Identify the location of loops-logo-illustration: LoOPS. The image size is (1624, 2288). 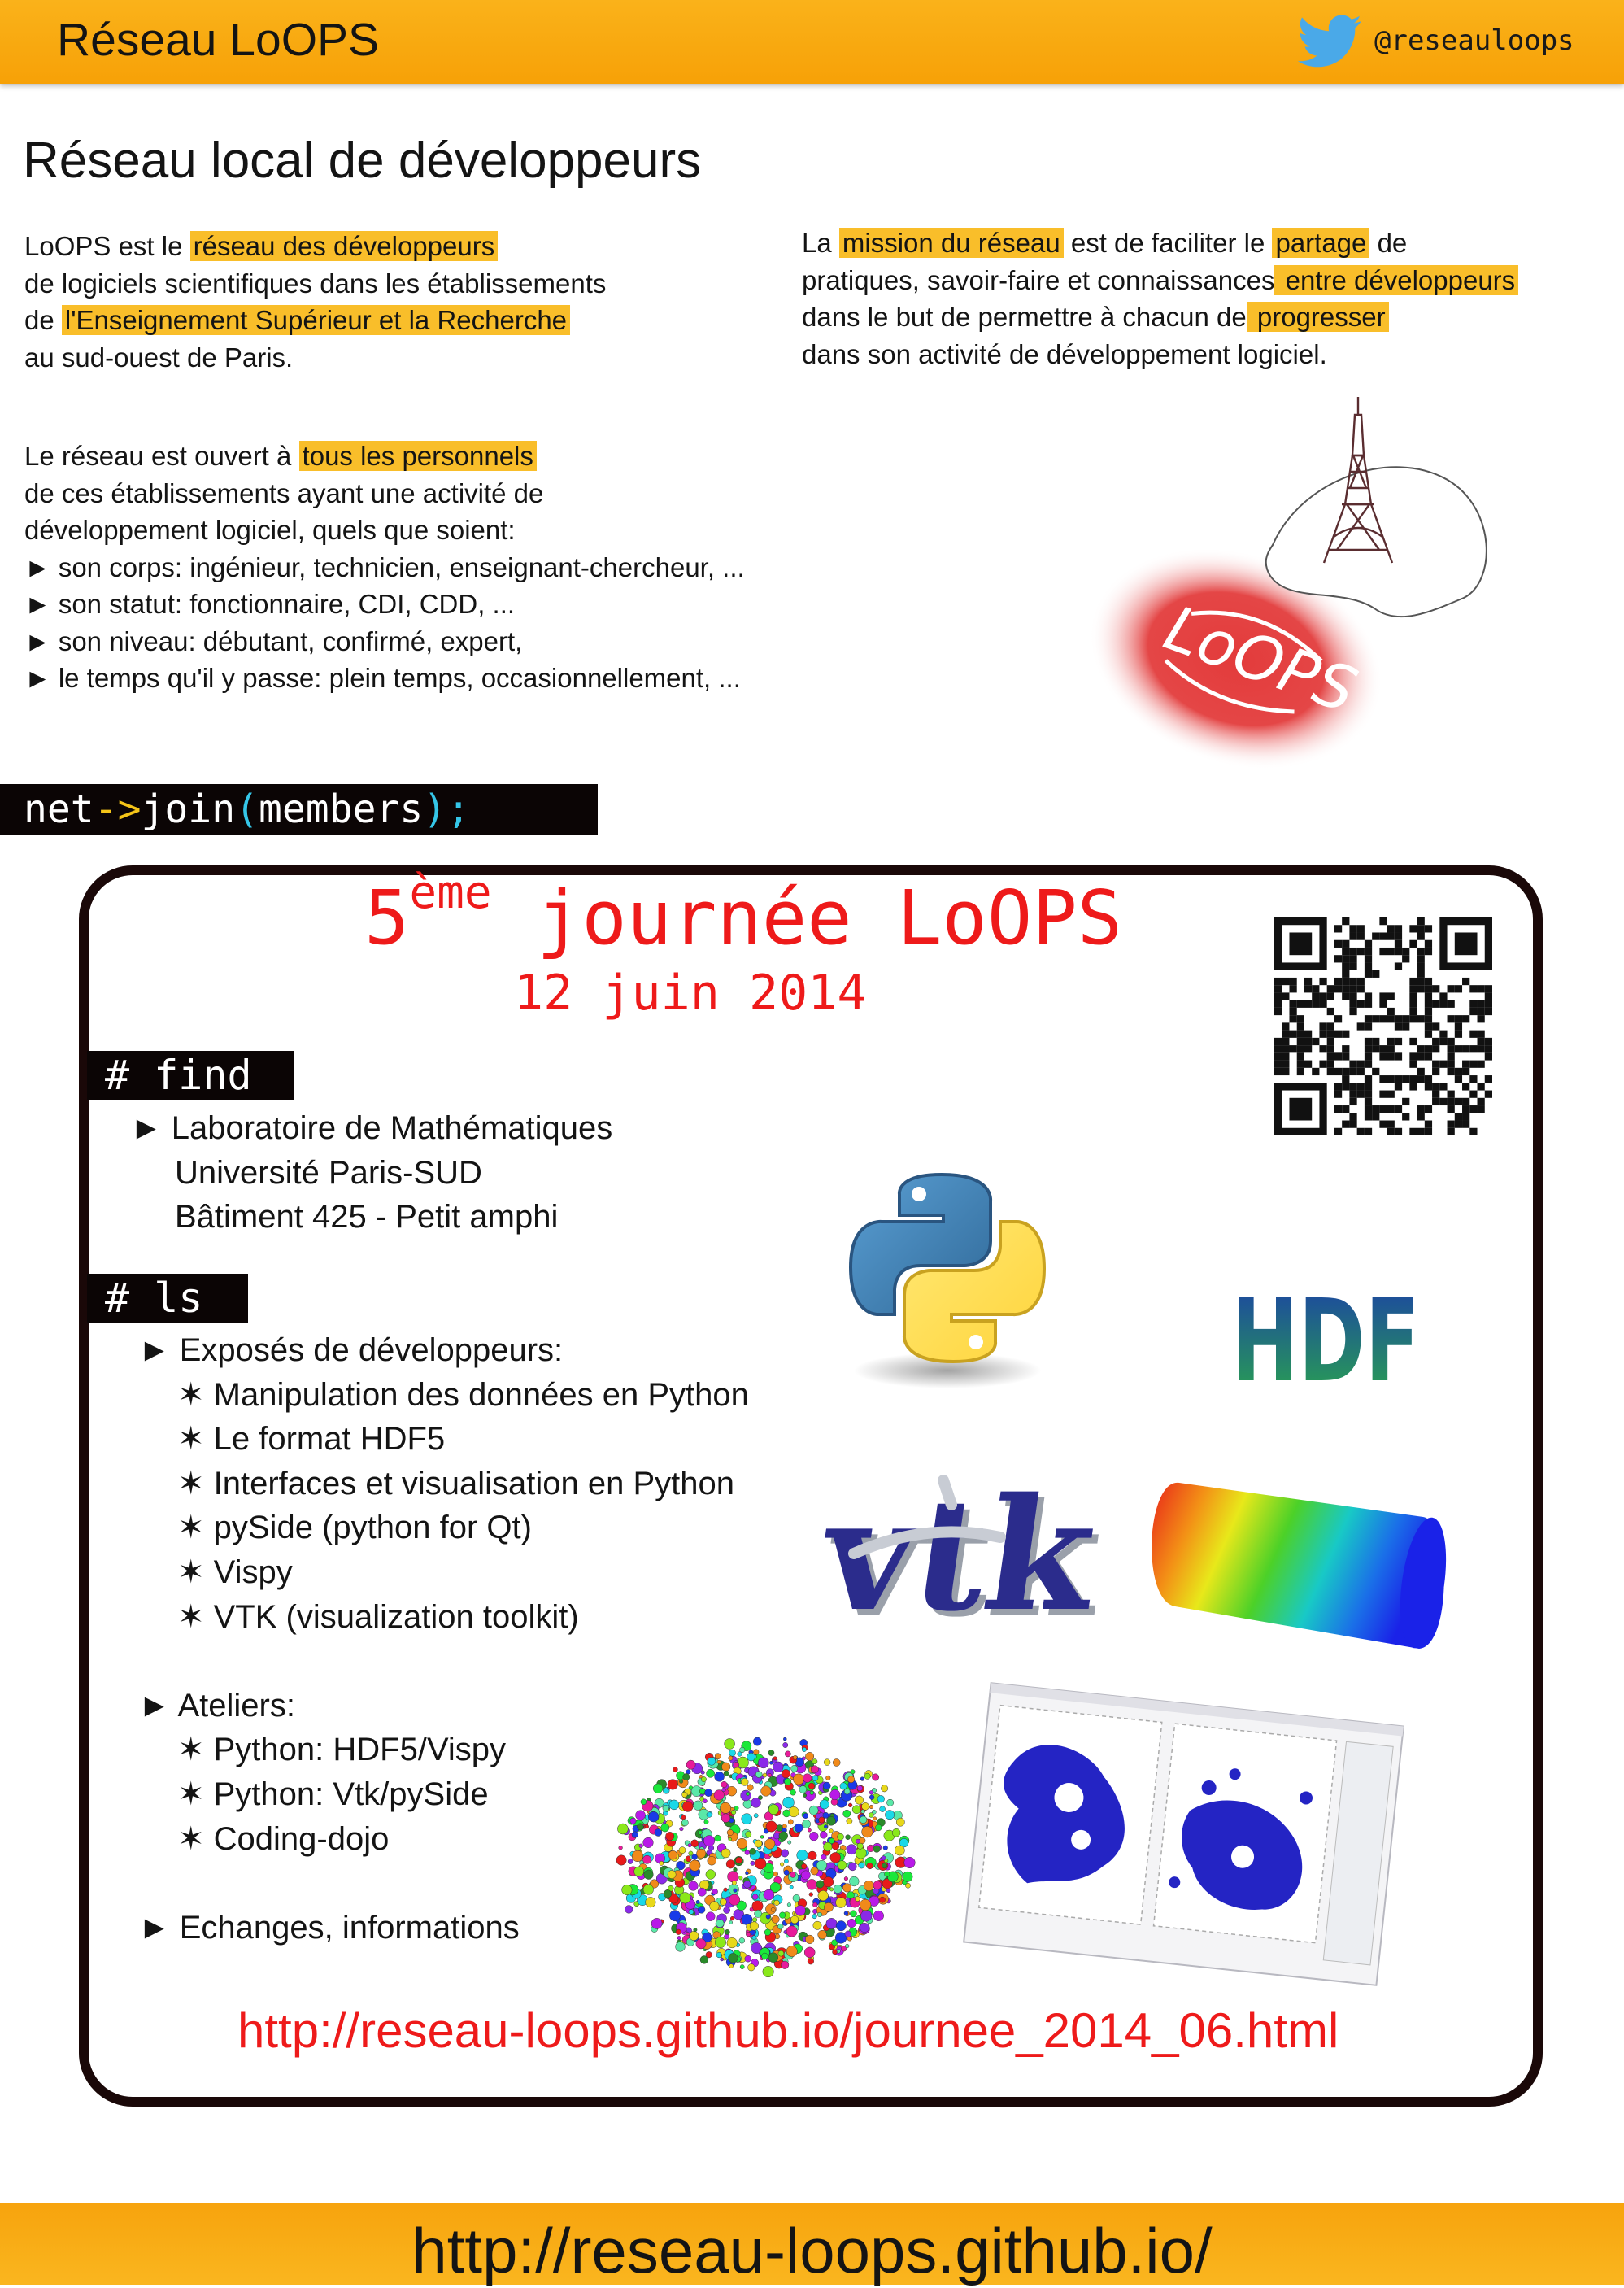
(1288, 583).